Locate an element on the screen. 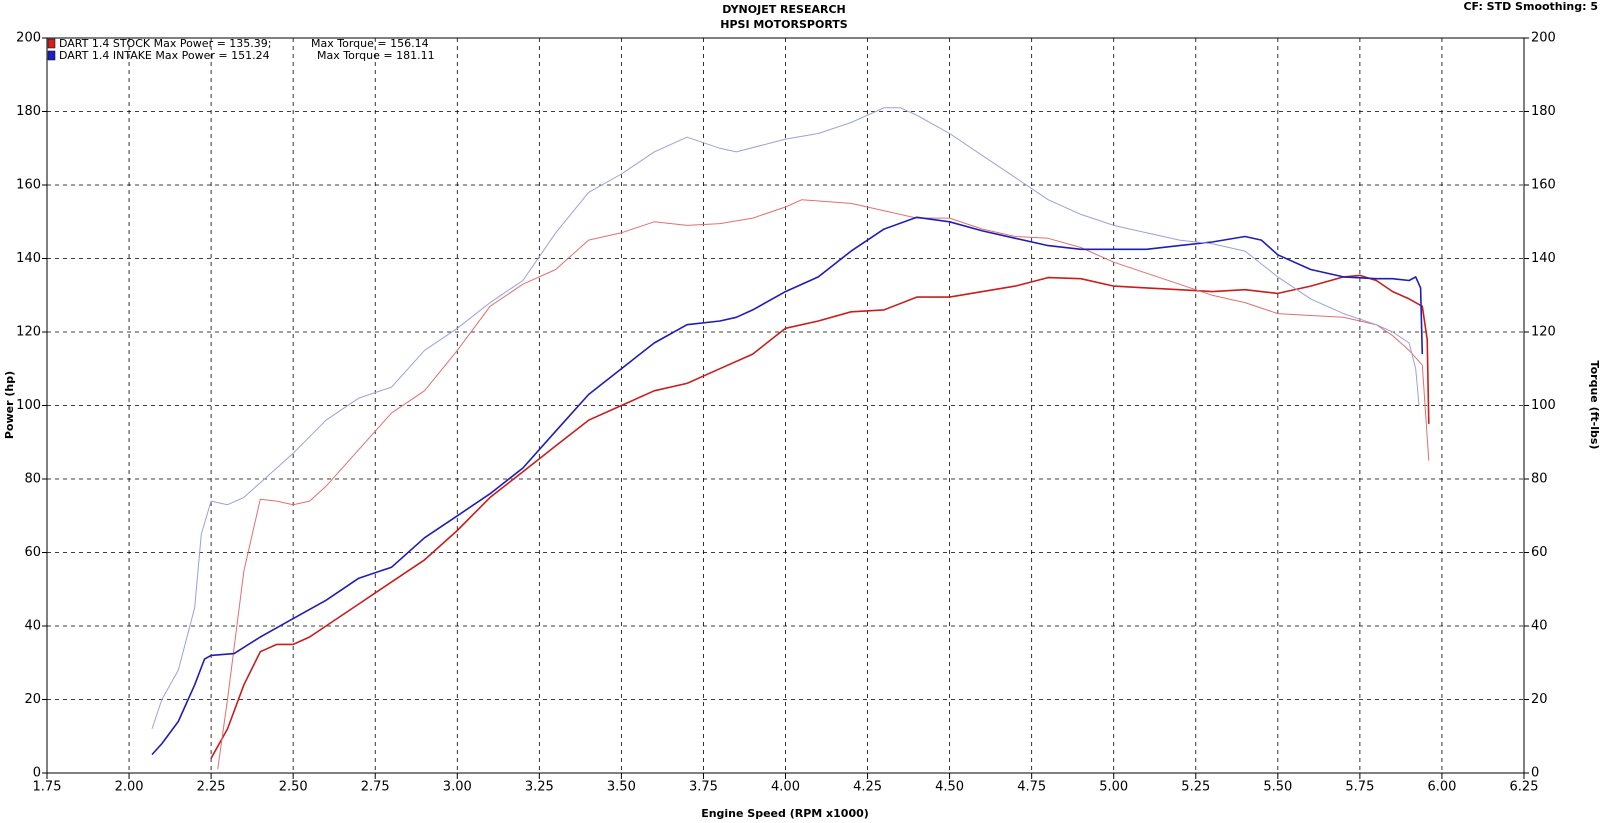 The image size is (1604, 823). y-tick-label: 80 is located at coordinates (32, 479).